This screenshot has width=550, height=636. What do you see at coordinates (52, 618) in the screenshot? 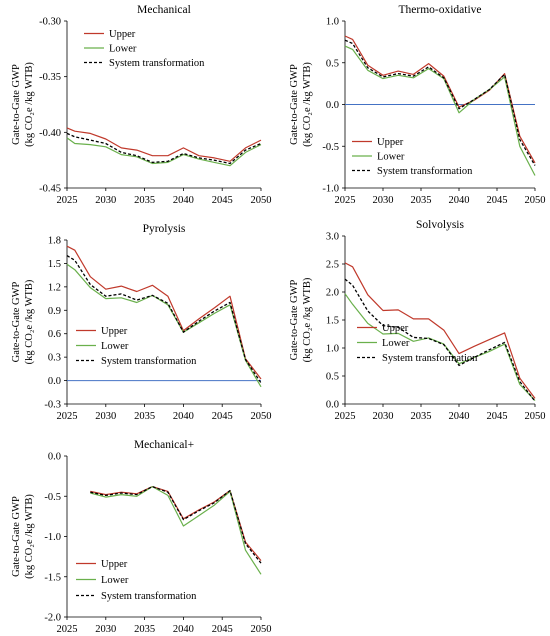
I see `y-tick-label: -2.0` at bounding box center [52, 618].